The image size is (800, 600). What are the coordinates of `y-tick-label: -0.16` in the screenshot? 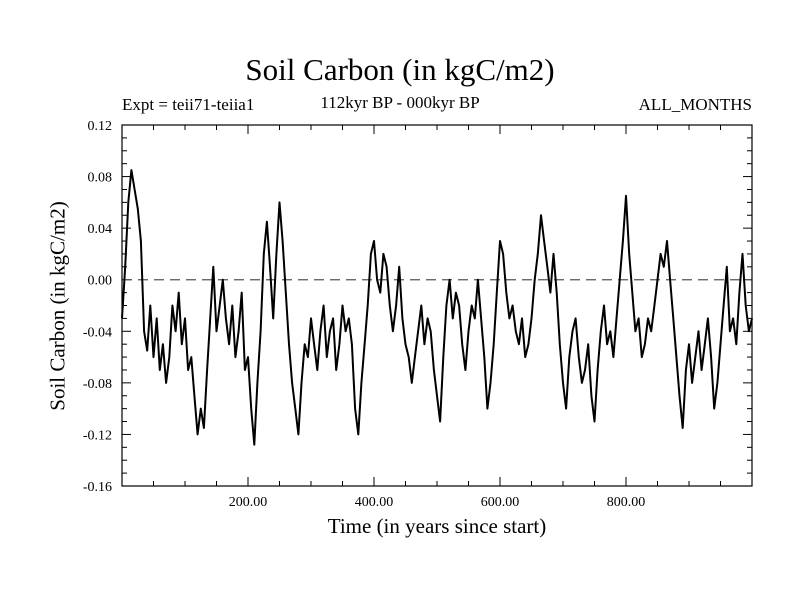 It's located at (97, 487).